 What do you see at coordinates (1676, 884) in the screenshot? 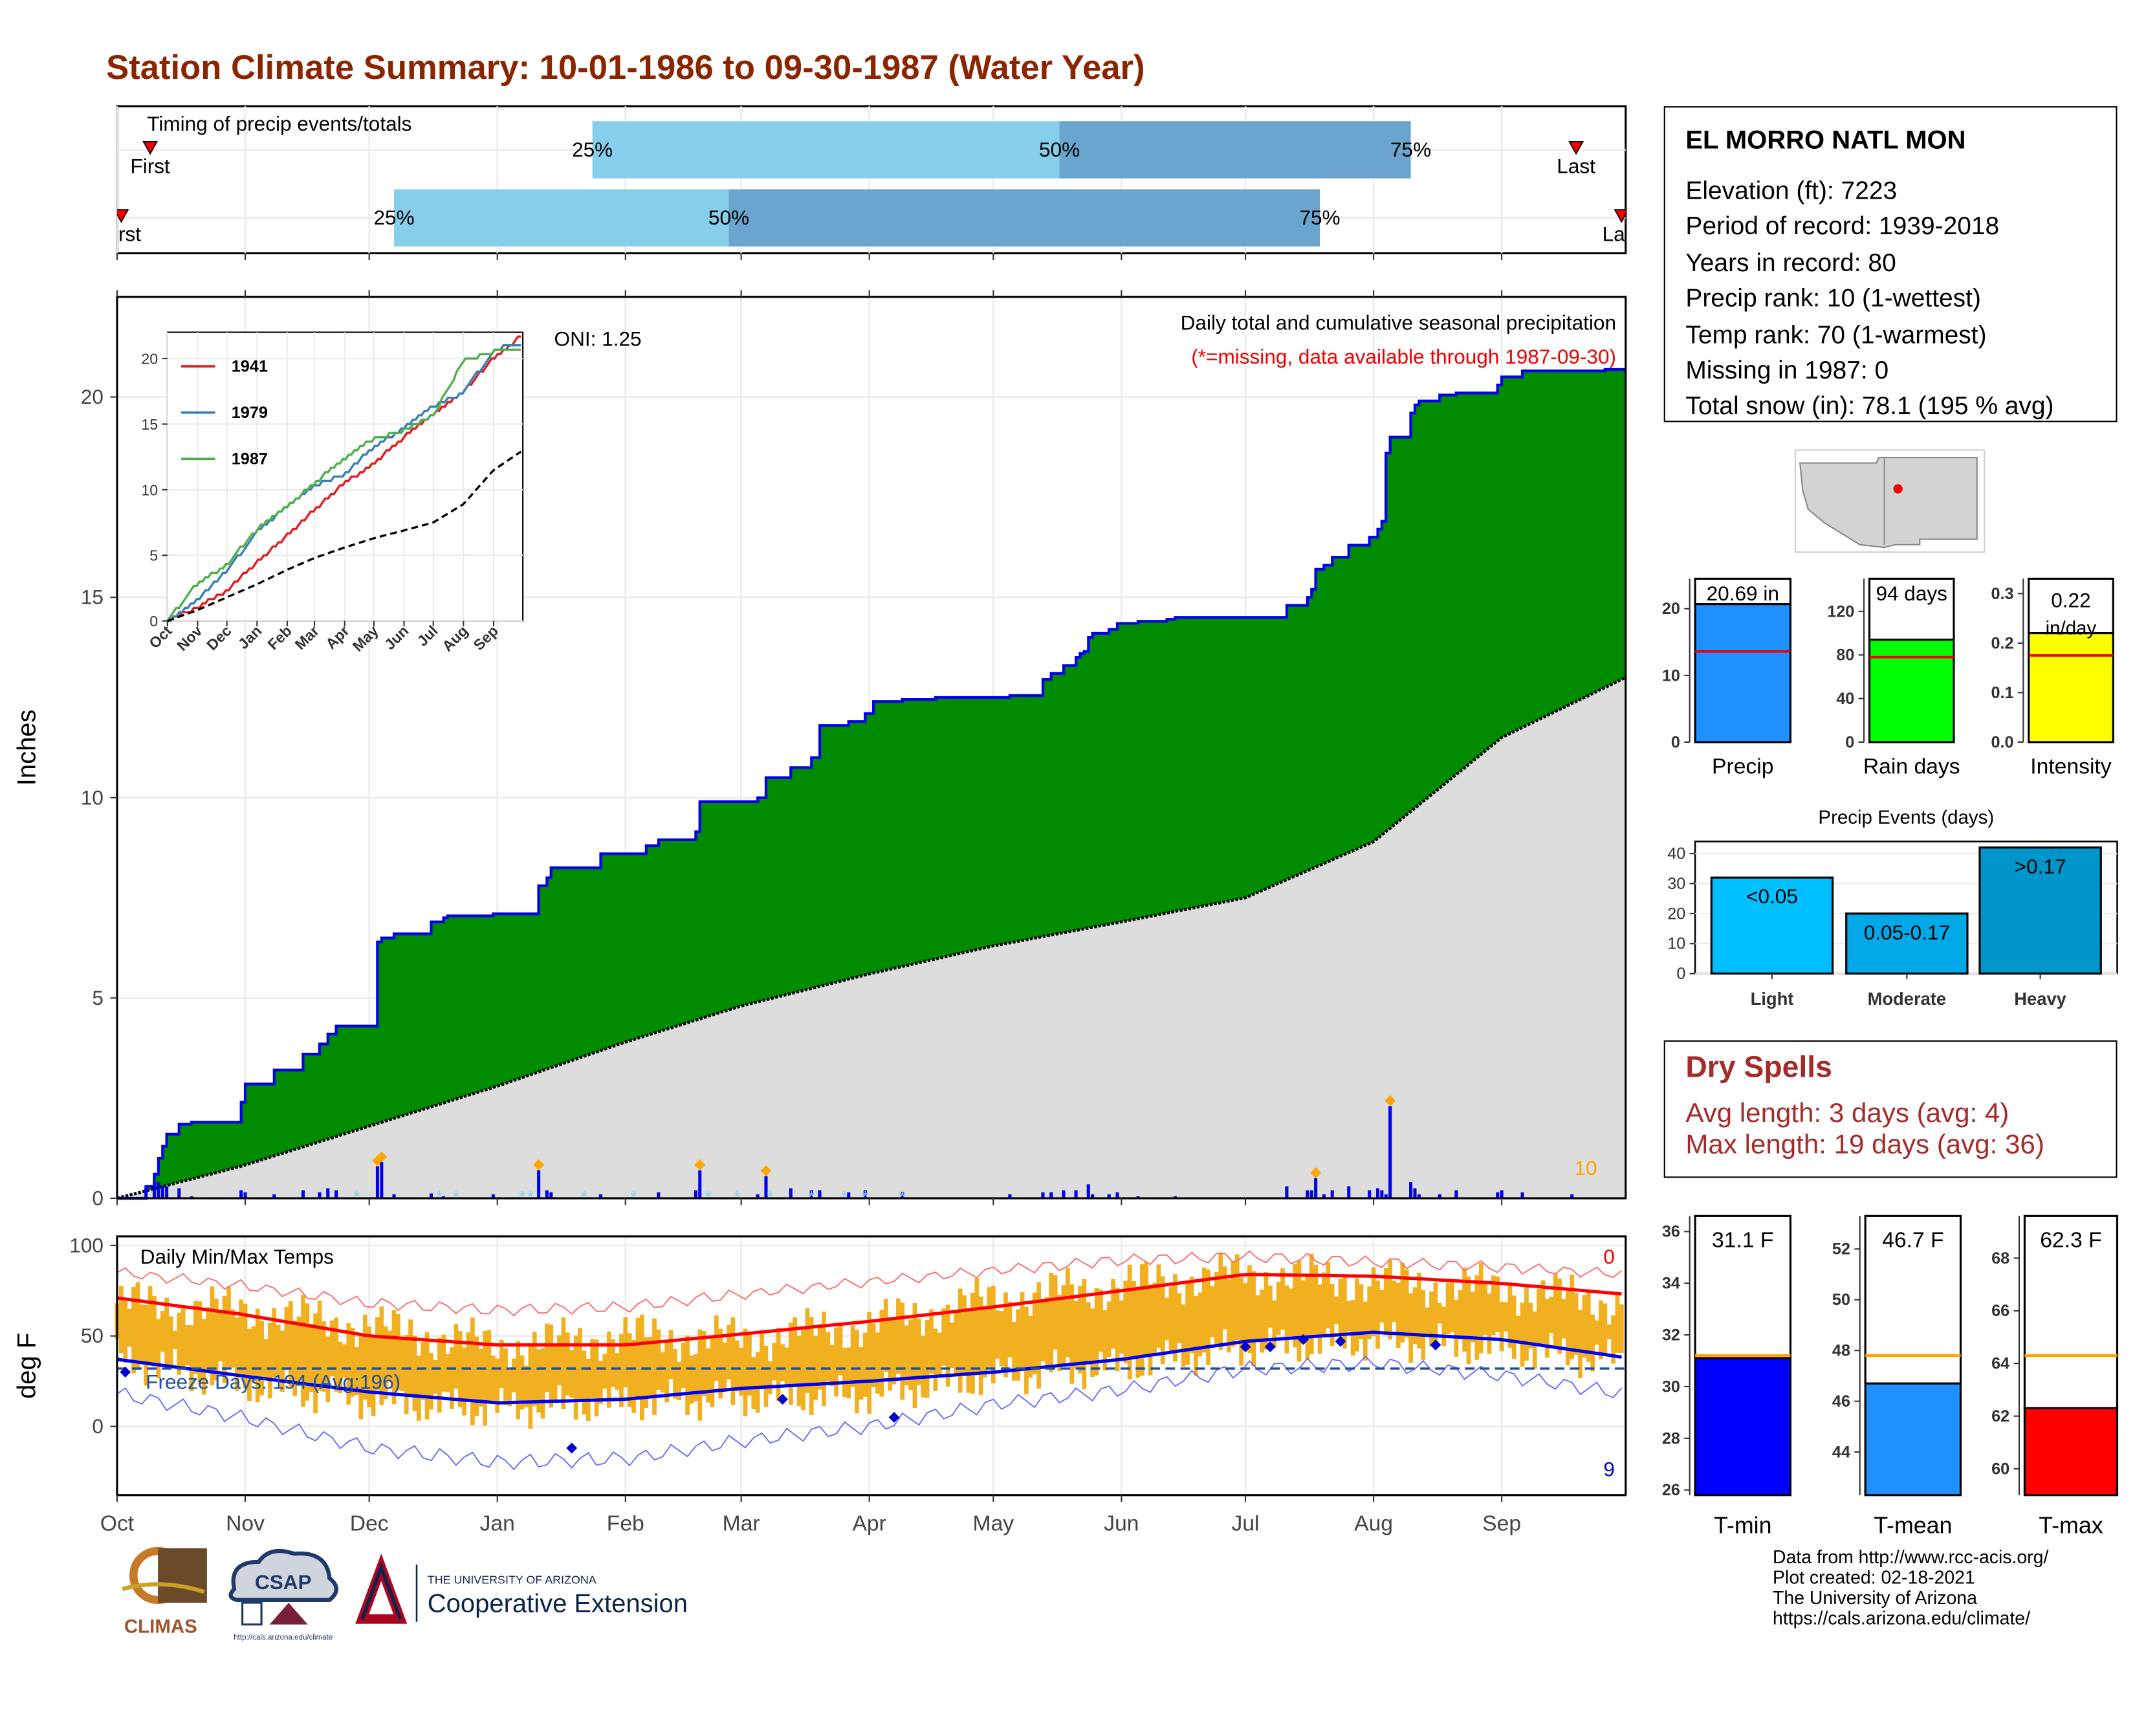
I see `events-ytick-label: 30` at bounding box center [1676, 884].